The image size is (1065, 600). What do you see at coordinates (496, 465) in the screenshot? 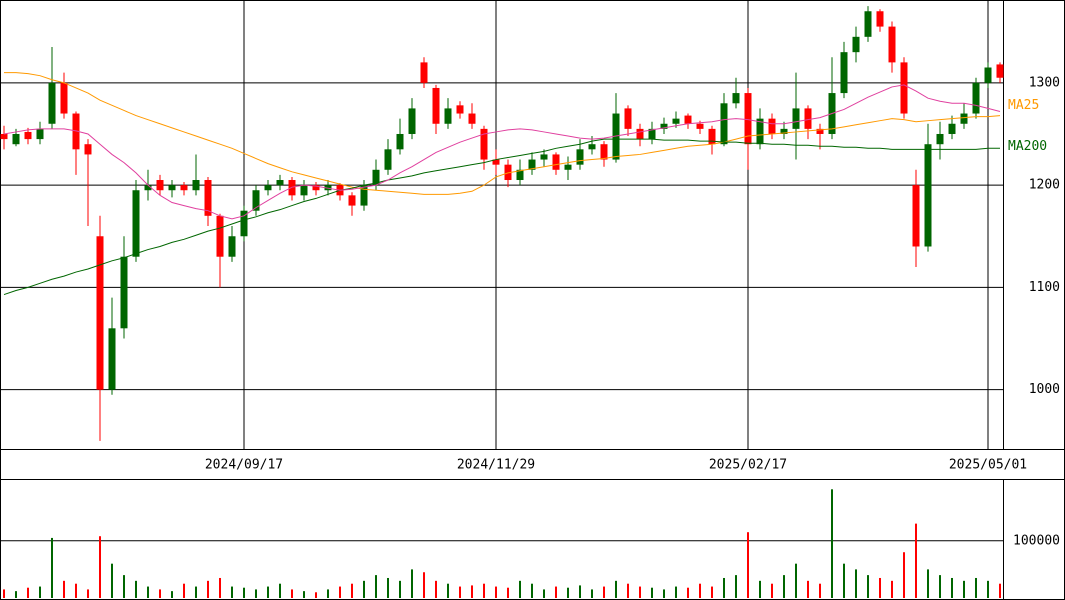
I see `x-tick-label: 2024/11/29` at bounding box center [496, 465].